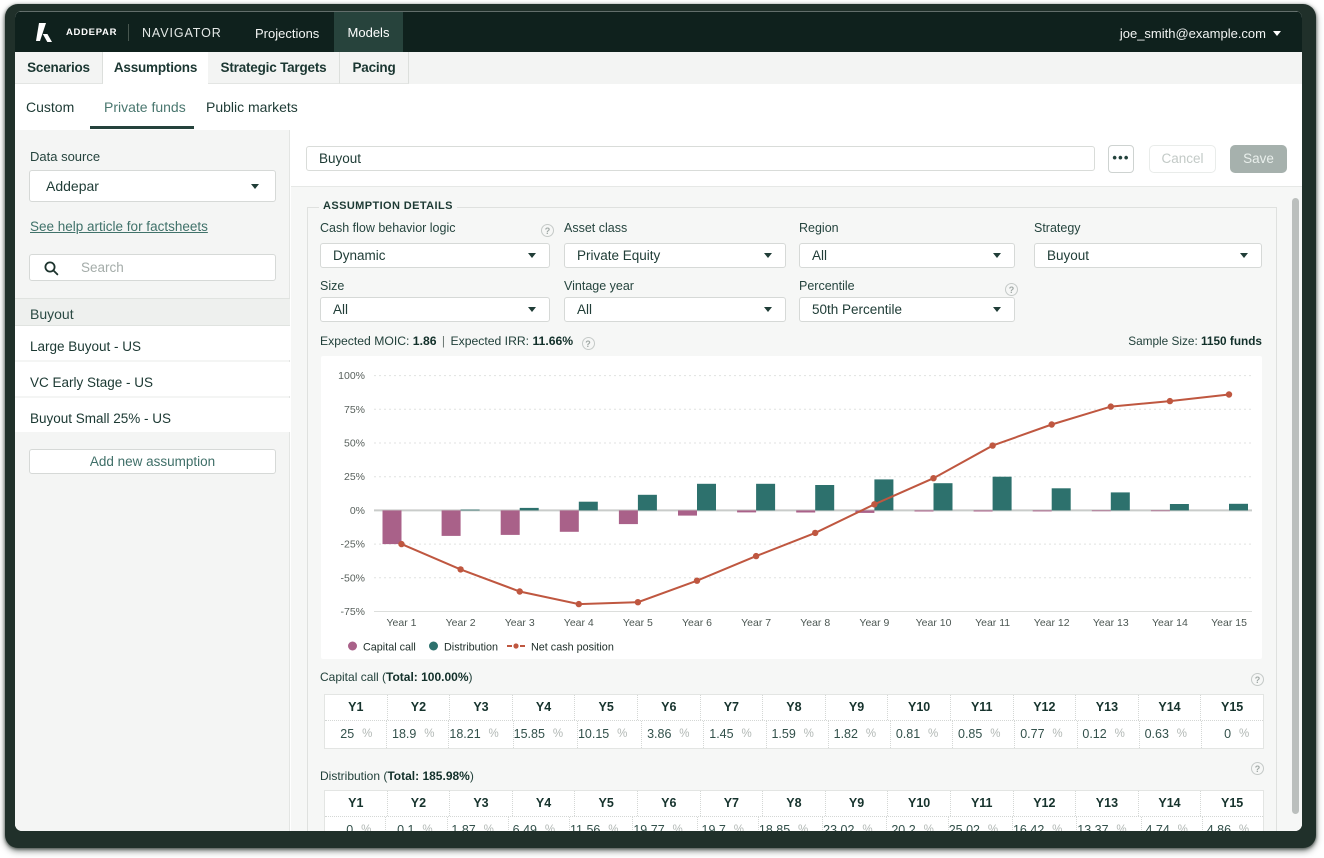 The image size is (1324, 858). Describe the element at coordinates (402, 623) in the screenshot. I see `svg-text: Year 1` at that location.